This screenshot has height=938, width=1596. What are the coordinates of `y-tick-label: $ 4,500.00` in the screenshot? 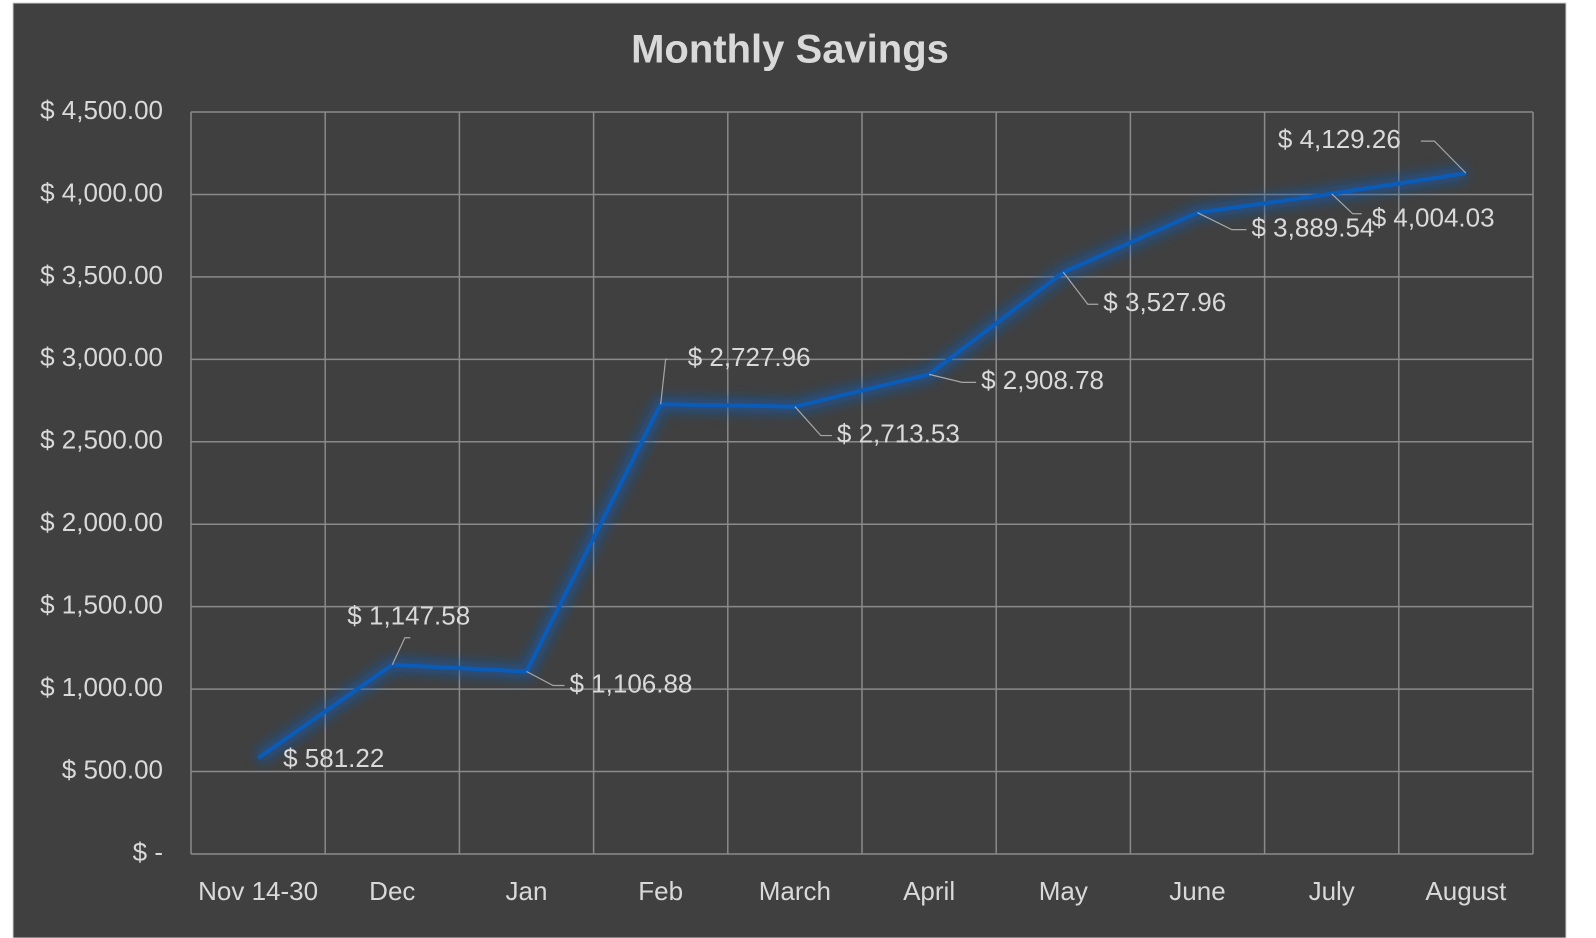 It's located at (101, 110).